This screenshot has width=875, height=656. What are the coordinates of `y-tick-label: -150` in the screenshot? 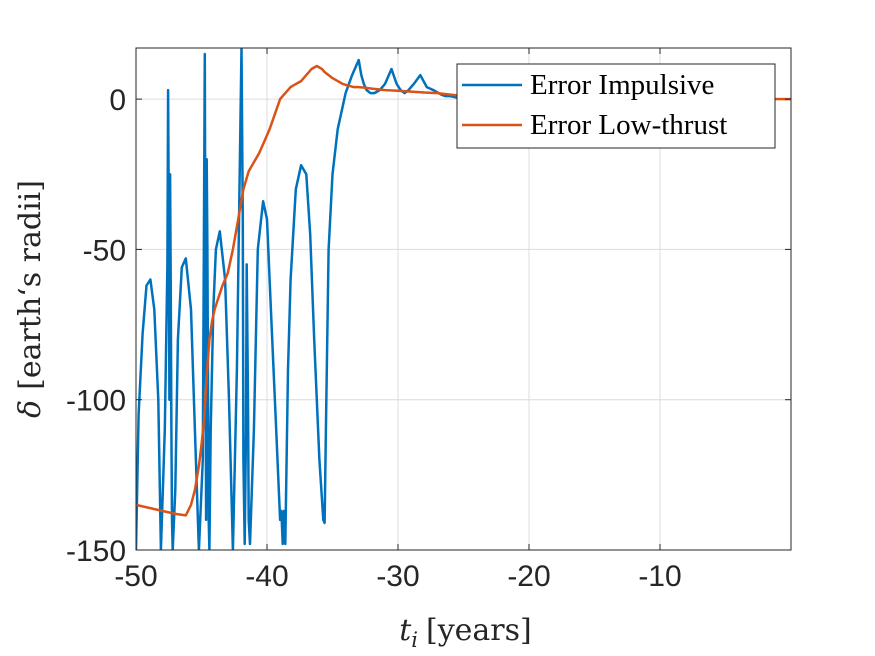 It's located at (96, 551).